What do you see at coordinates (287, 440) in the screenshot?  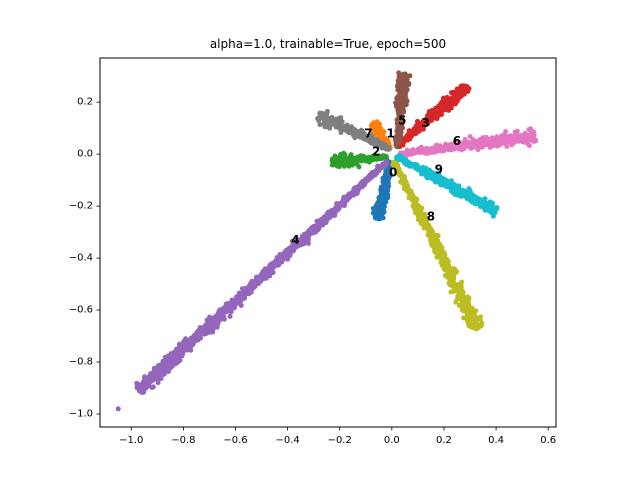 I see `x-tick-label: −0.4` at bounding box center [287, 440].